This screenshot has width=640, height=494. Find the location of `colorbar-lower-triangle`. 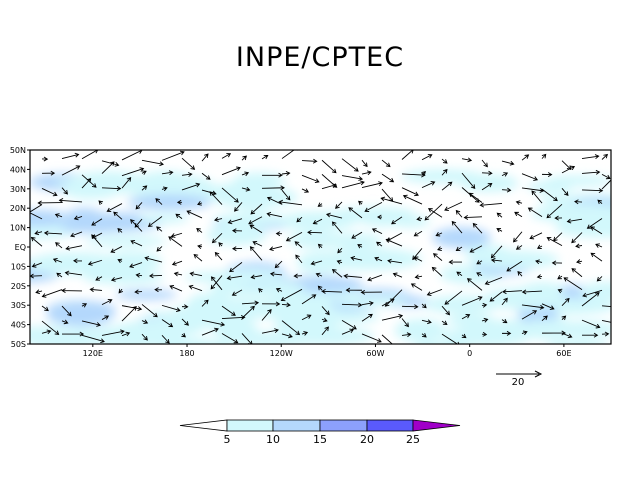

colorbar-lower-triangle is located at coordinates (203, 425).